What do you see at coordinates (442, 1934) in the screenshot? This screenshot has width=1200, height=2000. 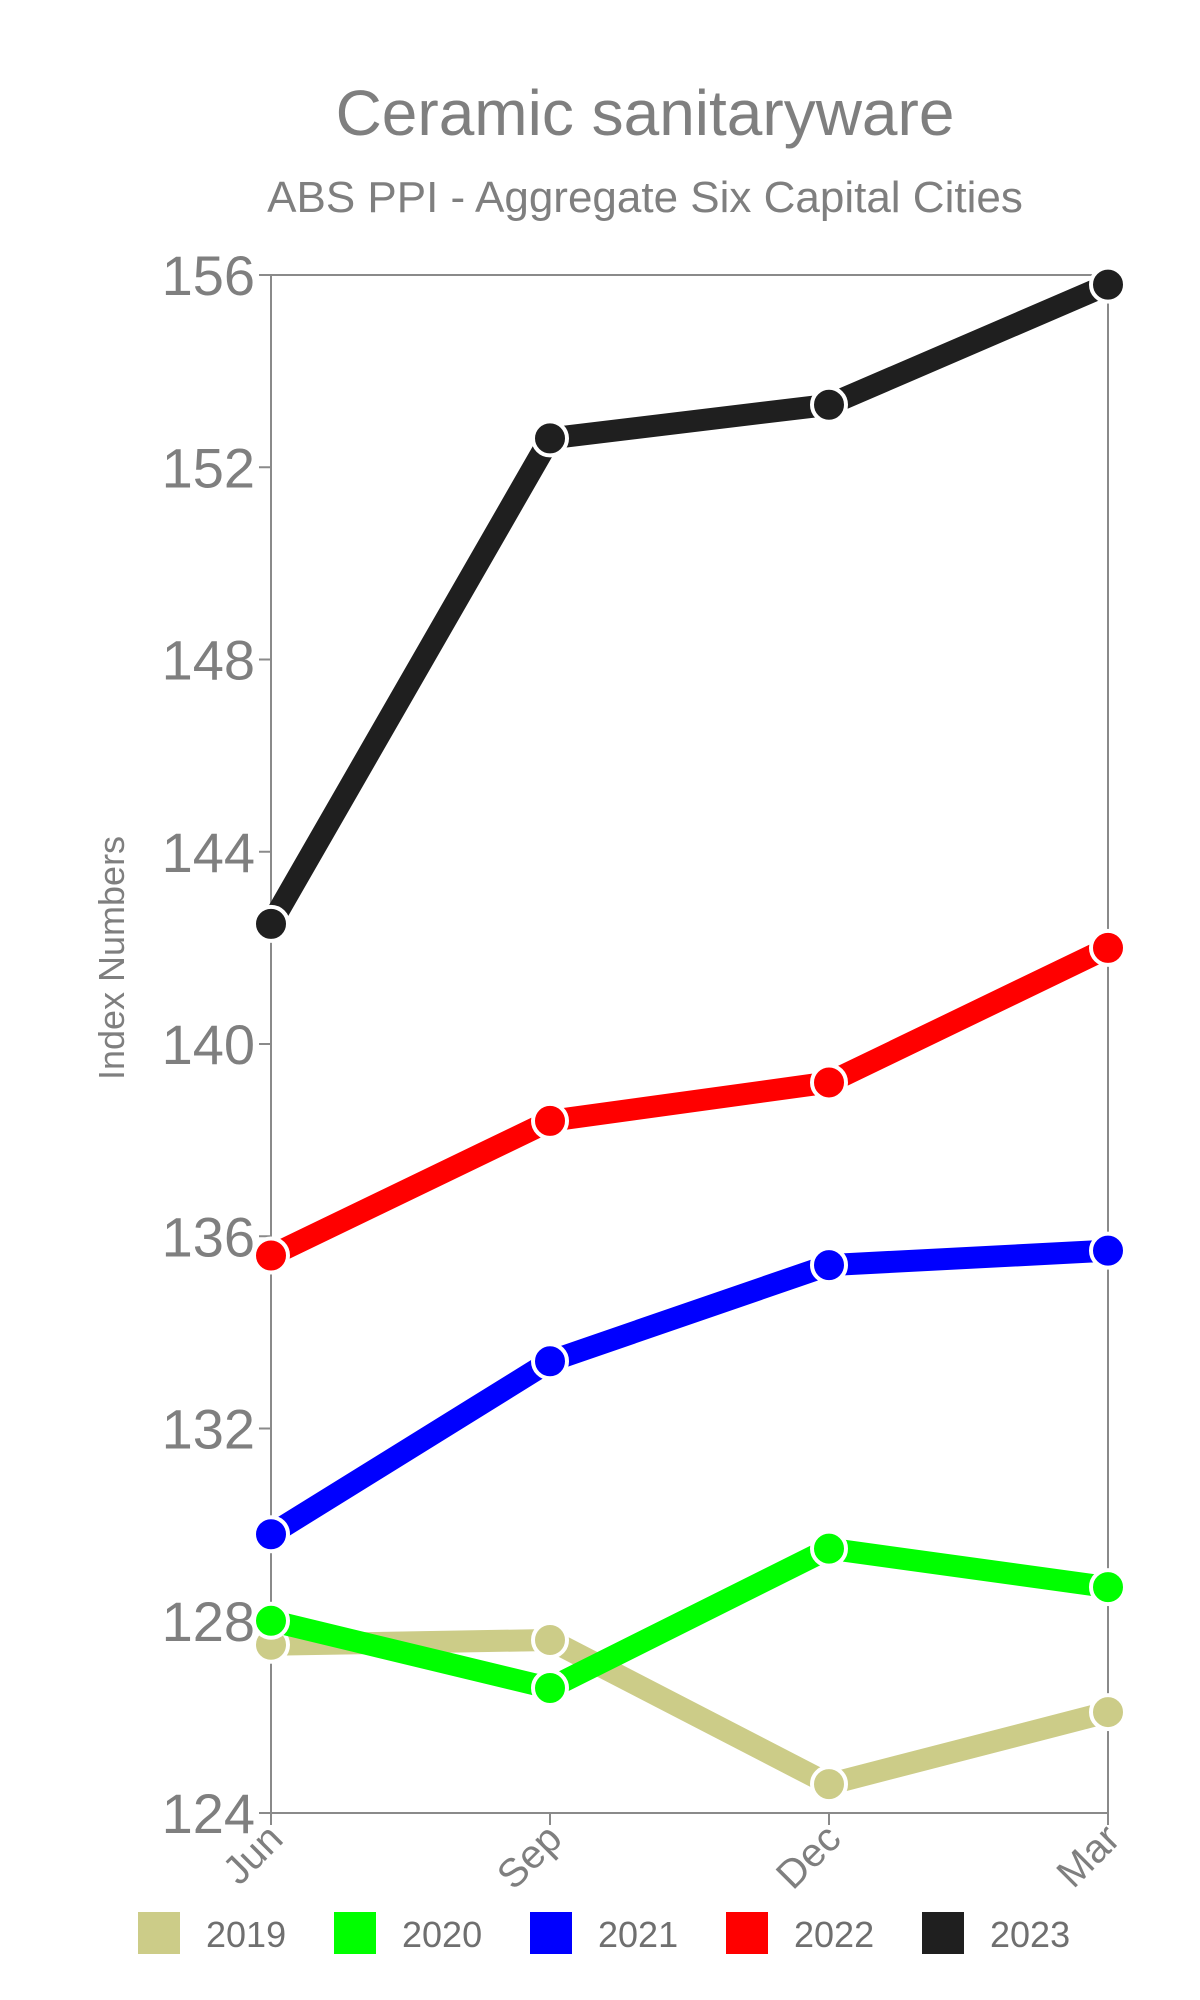 I see `legend-label: 2020` at bounding box center [442, 1934].